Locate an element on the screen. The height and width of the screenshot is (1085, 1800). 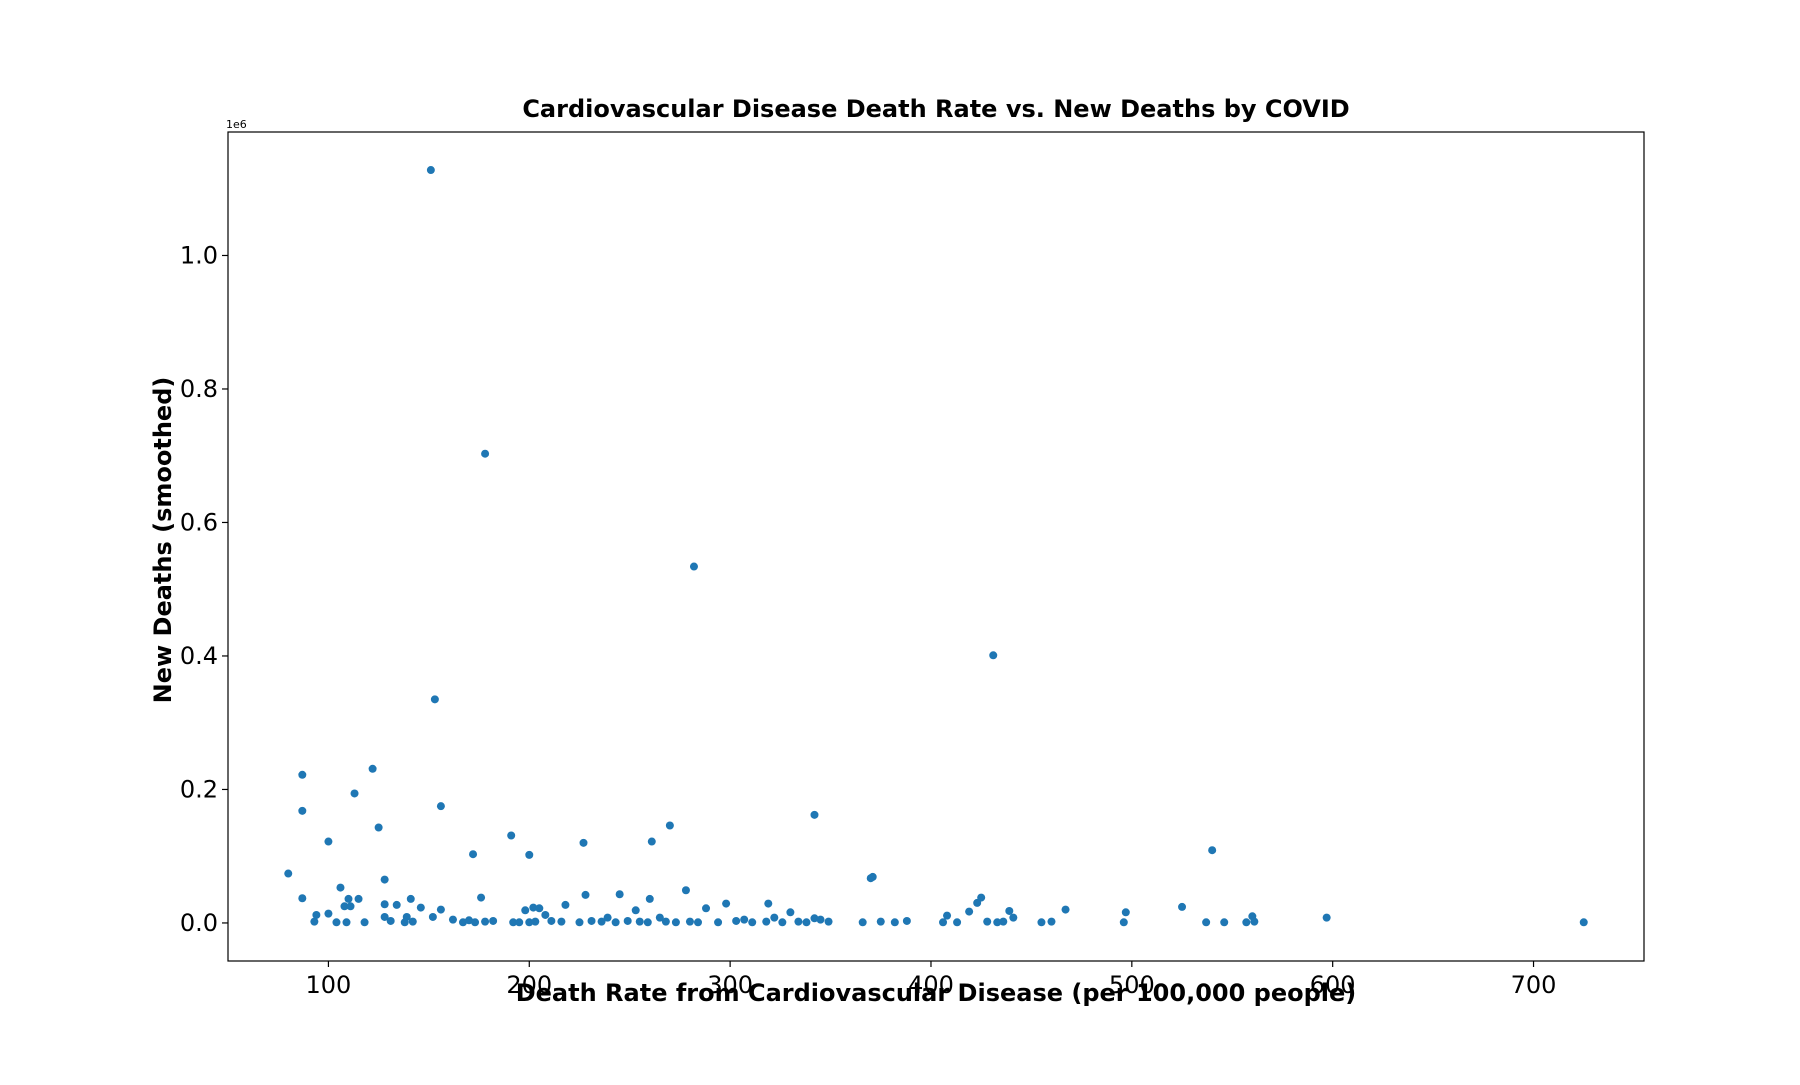
x-tick-label: 600 is located at coordinates (1333, 985).